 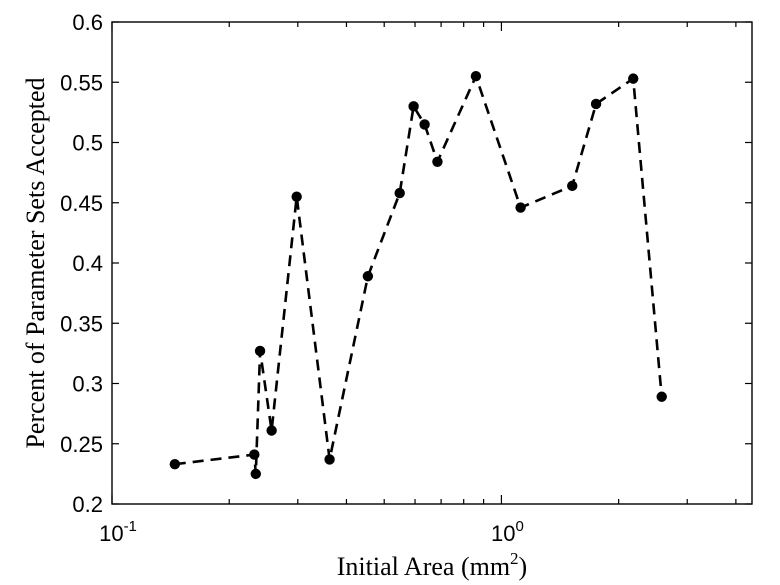 I want to click on x-axis-title-main: Initial Area (mm, so click(x=423, y=566).